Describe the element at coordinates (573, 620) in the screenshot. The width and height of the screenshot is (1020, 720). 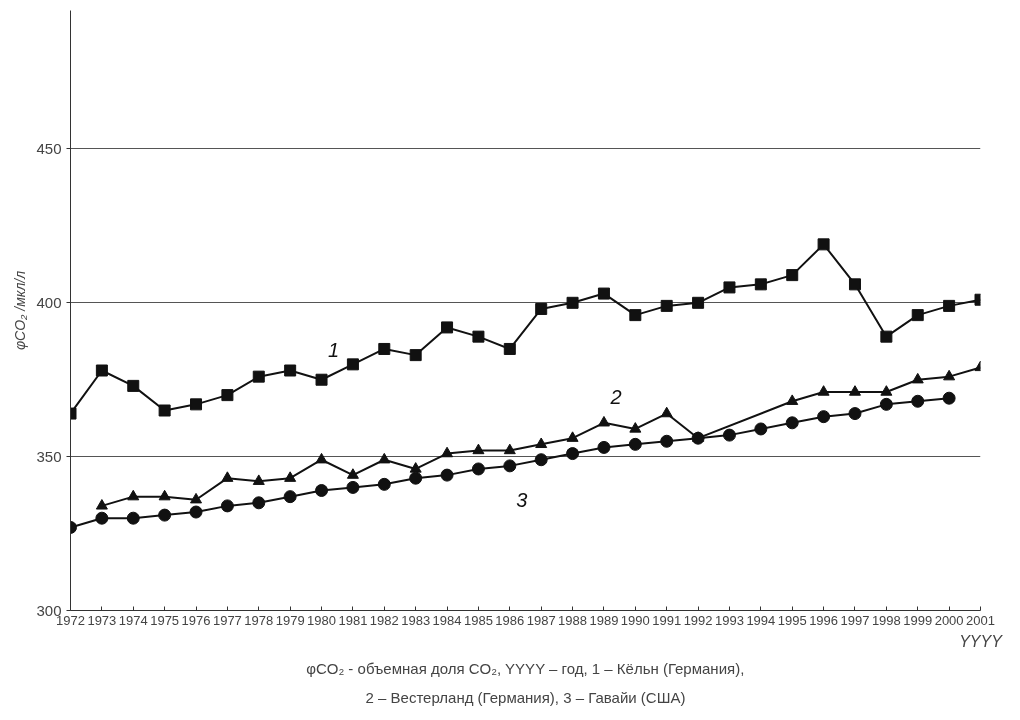
I see `x-tick-label: 1988` at that location.